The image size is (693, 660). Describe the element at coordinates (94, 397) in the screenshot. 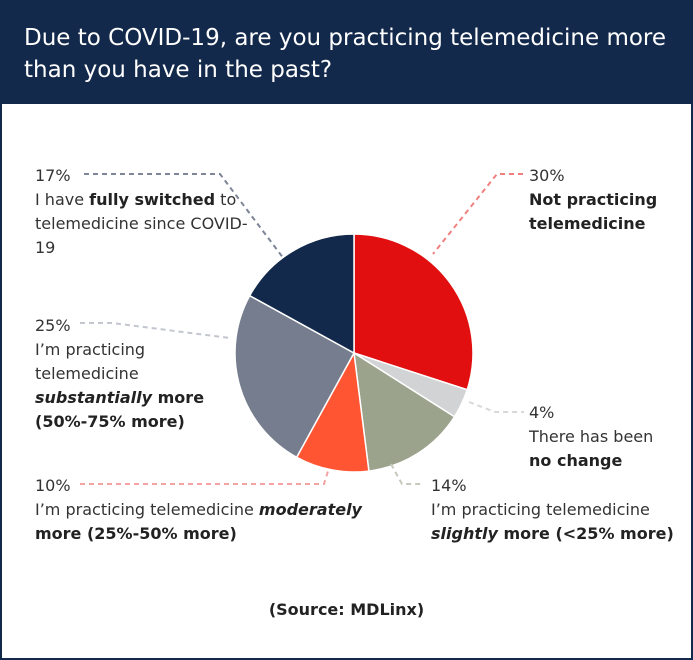

I see `label-part: substantially` at that location.